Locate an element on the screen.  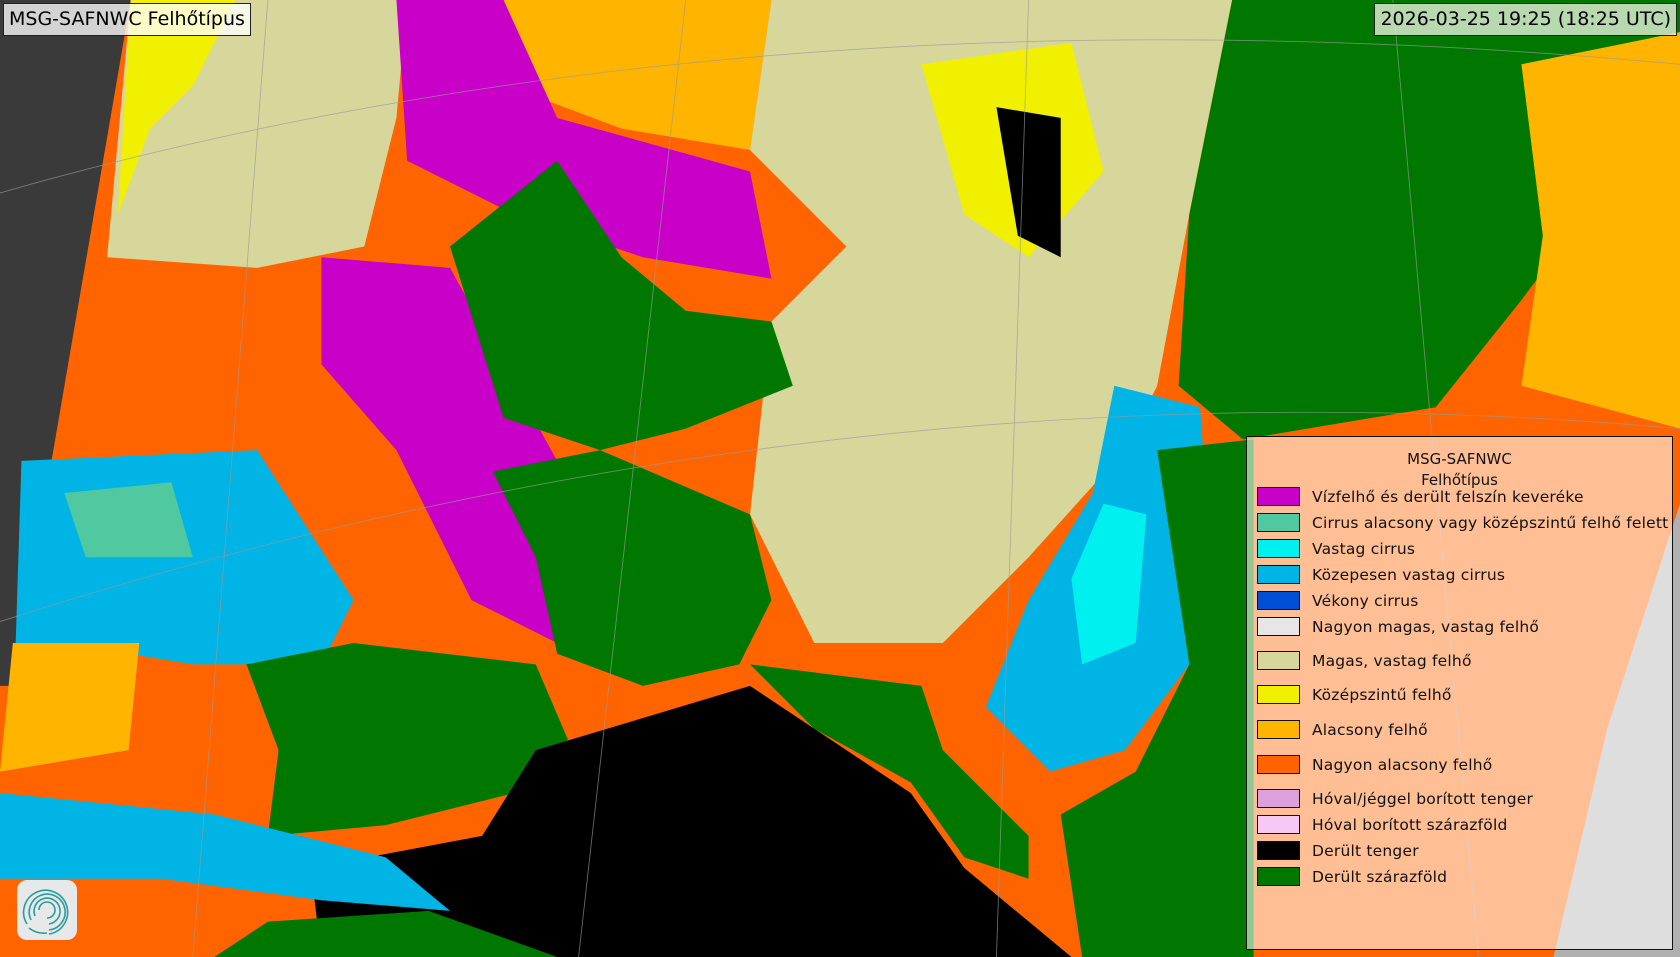
thick-cirrus-east is located at coordinates (1109, 584).